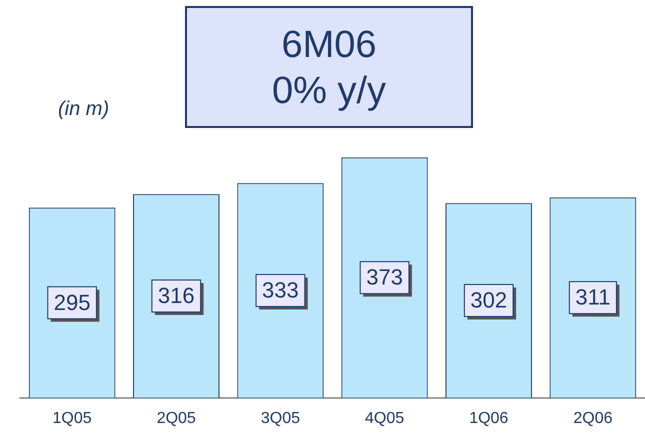  I want to click on data-label: 311, so click(592, 297).